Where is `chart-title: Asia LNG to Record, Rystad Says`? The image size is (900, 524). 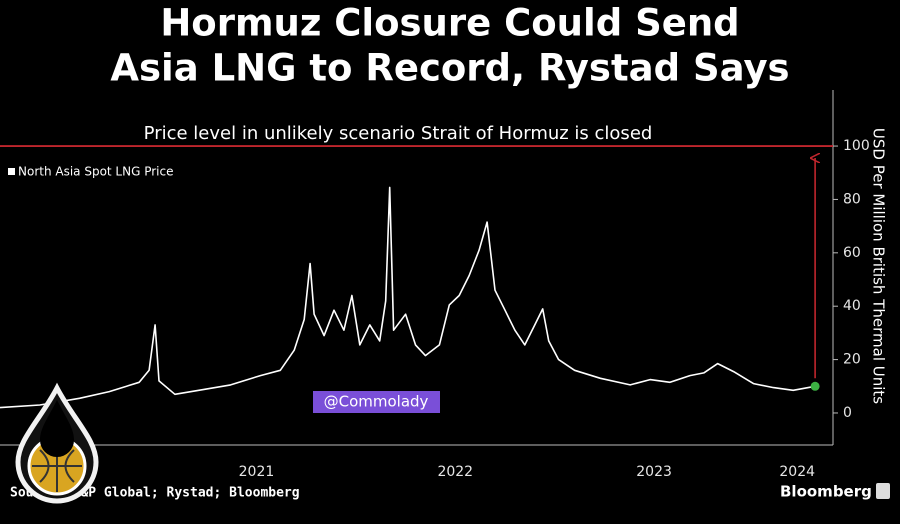 chart-title: Asia LNG to Record, Rystad Says is located at coordinates (449, 68).